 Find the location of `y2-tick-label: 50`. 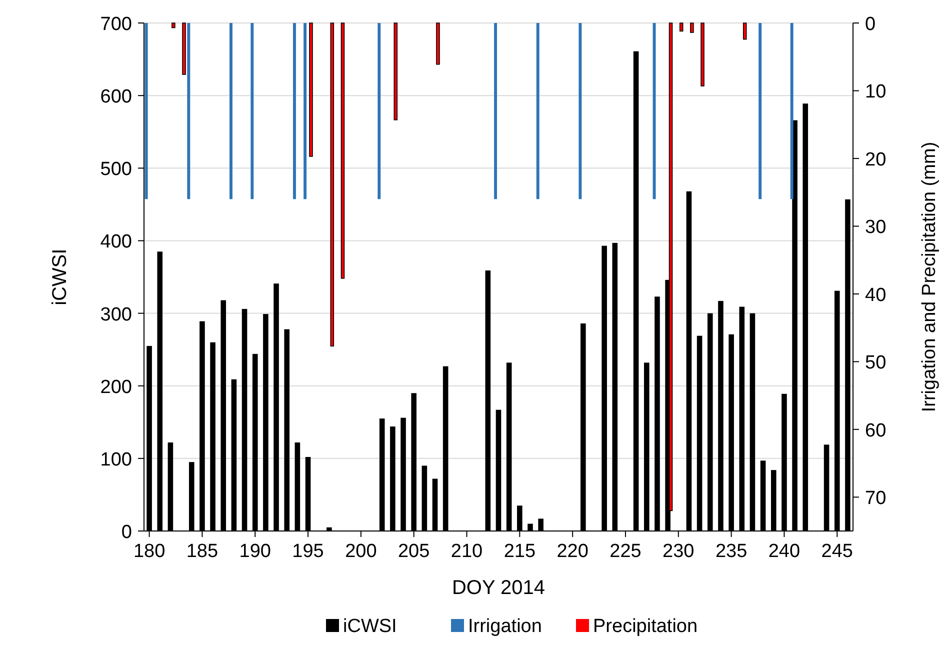

y2-tick-label: 50 is located at coordinates (875, 363).